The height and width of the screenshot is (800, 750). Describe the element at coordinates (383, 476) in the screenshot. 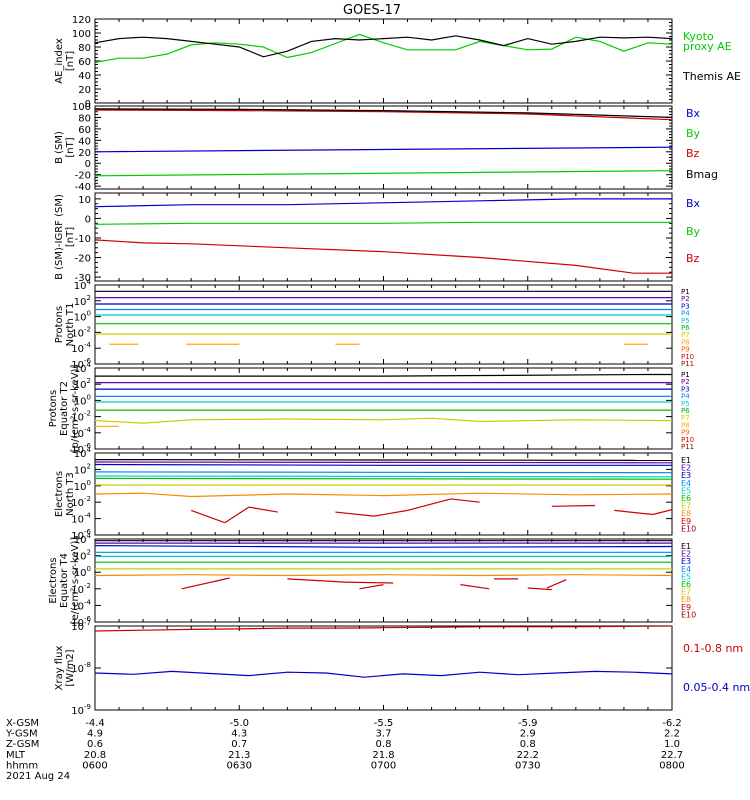

I see `series-e5` at that location.